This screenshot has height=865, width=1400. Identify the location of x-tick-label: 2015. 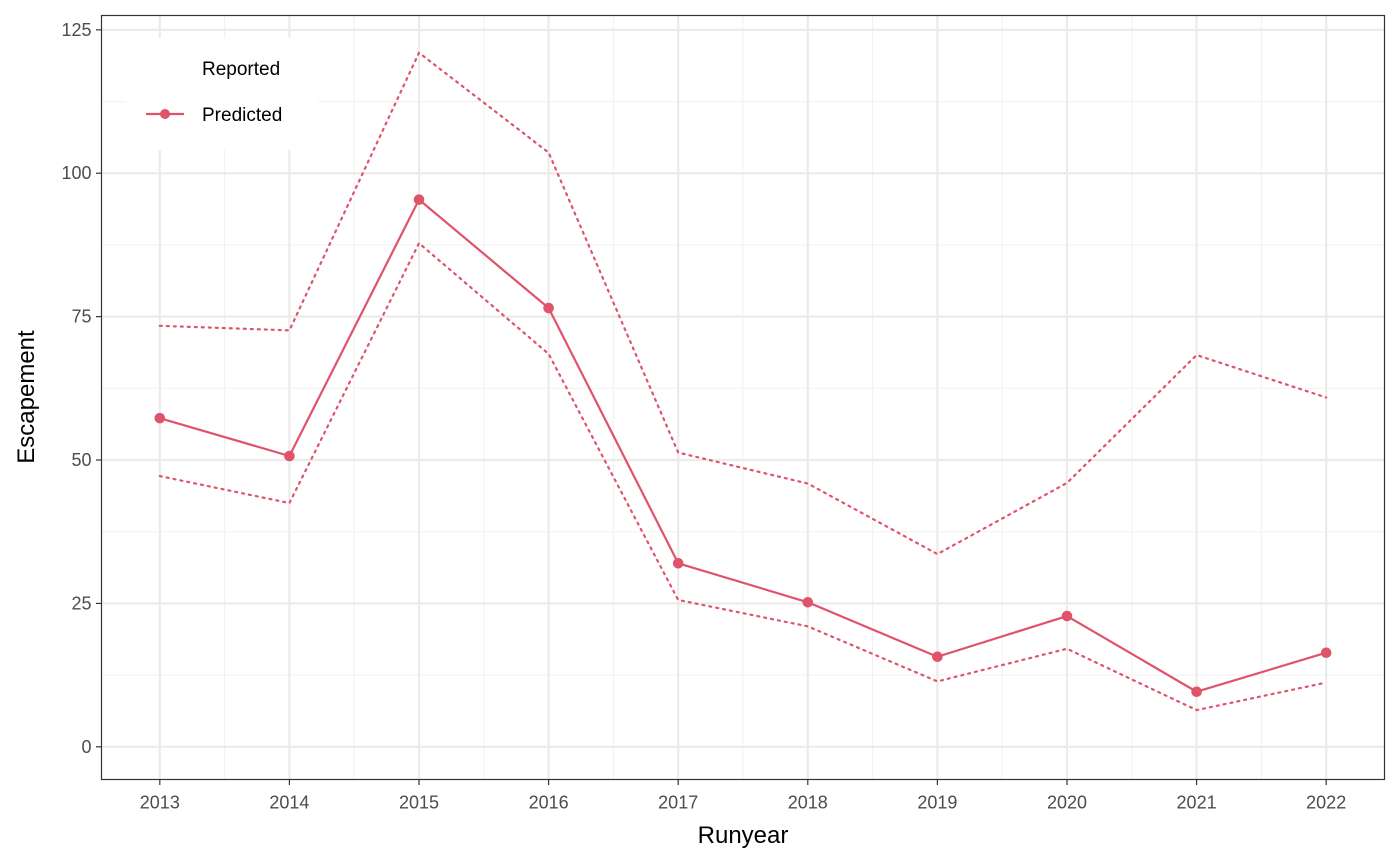
(419, 803).